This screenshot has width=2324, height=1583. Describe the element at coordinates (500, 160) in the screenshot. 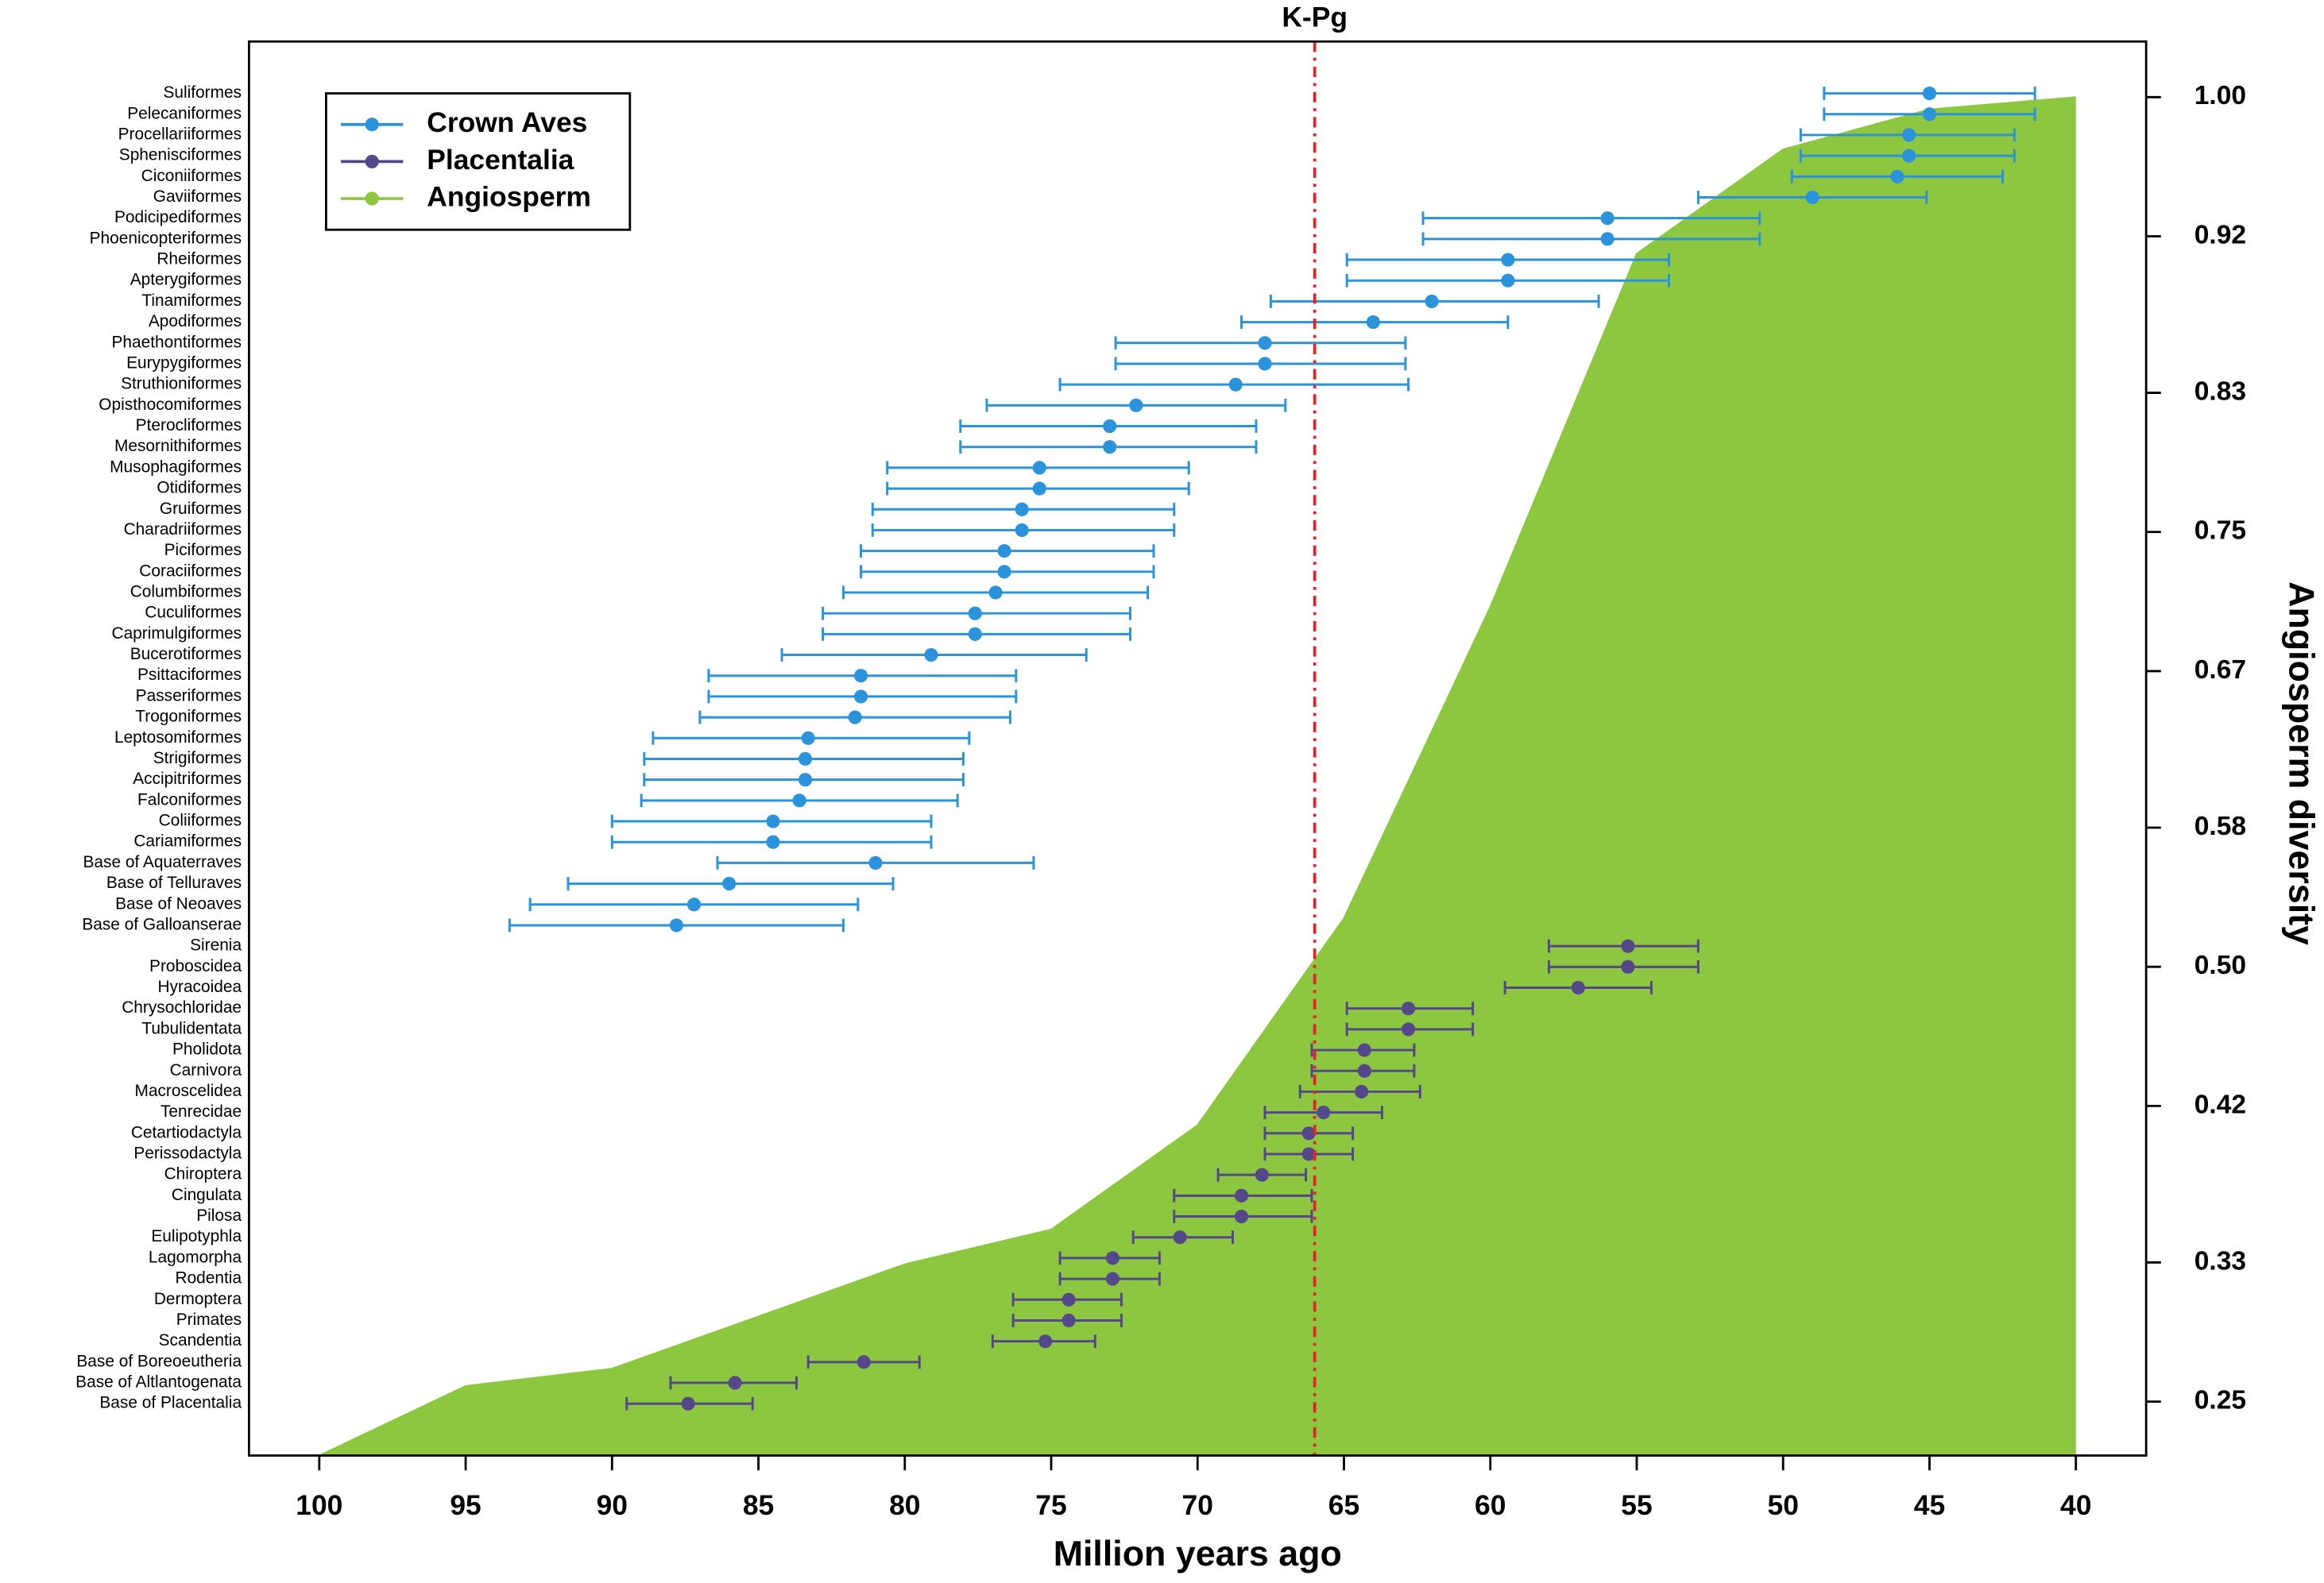

I see `legend-label: Placentalia` at that location.